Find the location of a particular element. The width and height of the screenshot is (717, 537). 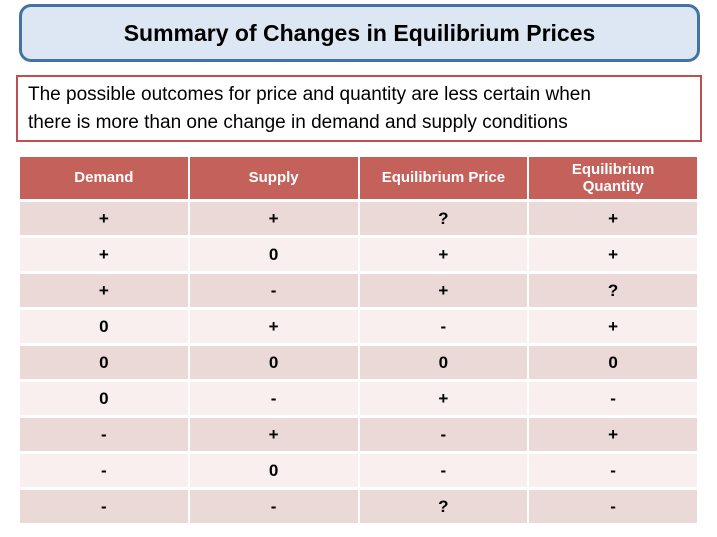

title-box: Summary of Changes in Equilibrium Prices is located at coordinates (359, 33).